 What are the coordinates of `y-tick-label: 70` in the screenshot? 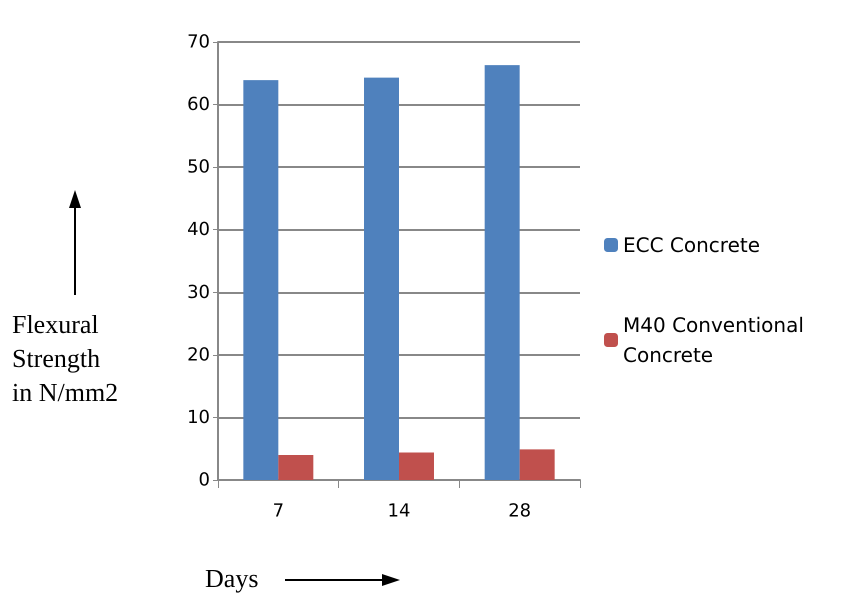 It's located at (198, 42).